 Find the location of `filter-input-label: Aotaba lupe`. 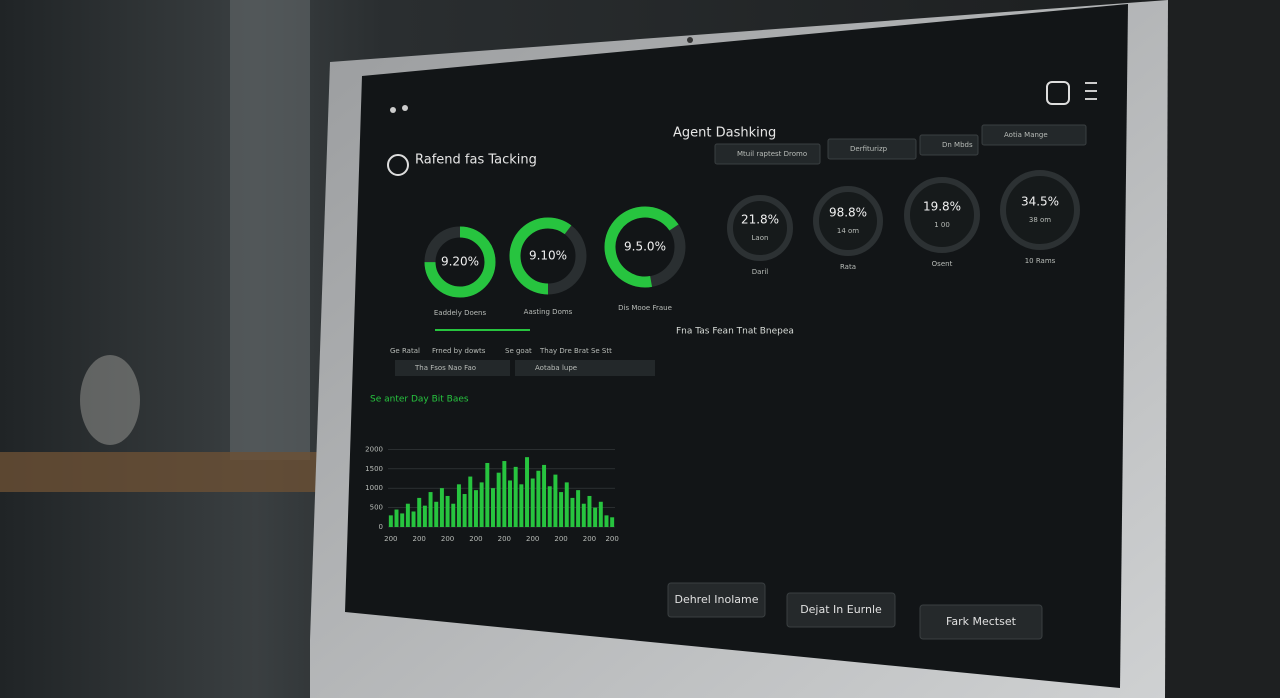

filter-input-label: Aotaba lupe is located at coordinates (556, 368).